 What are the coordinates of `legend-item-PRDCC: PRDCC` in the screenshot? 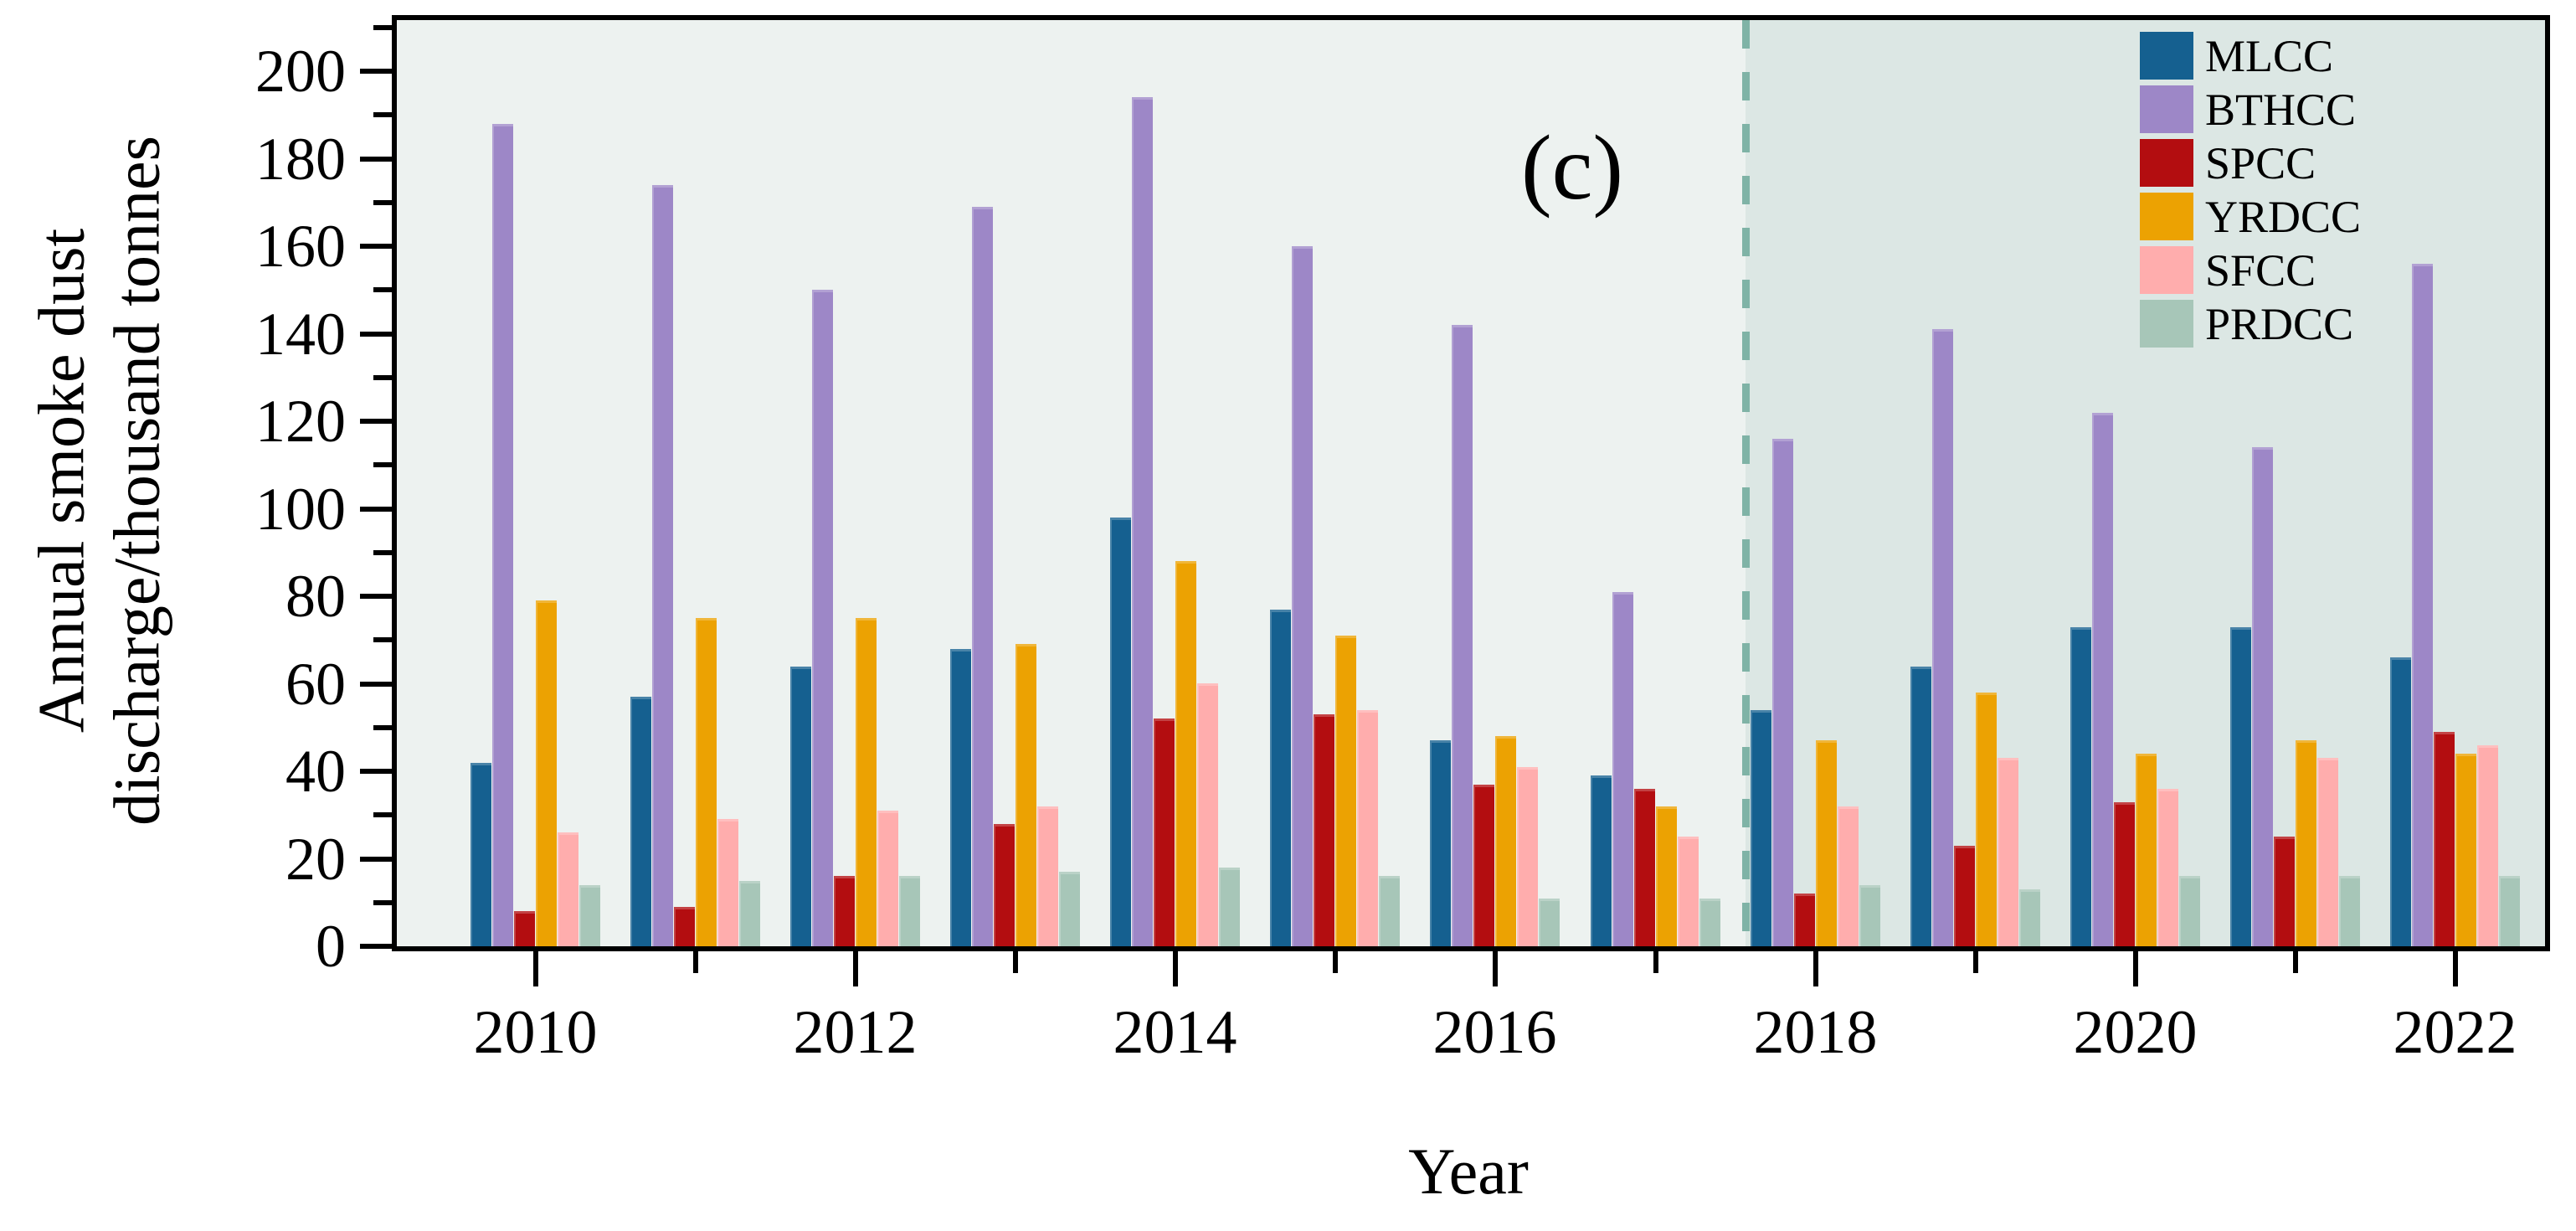 It's located at (2250, 324).